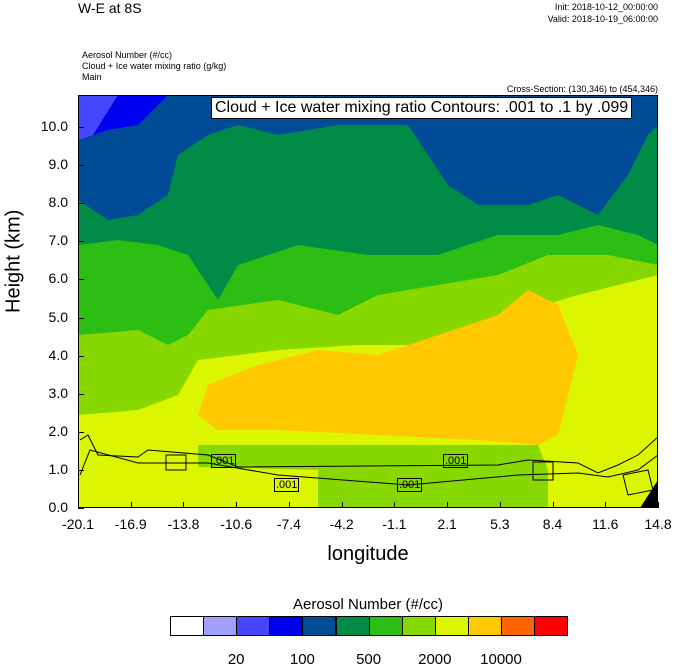 This screenshot has height=667, width=674. What do you see at coordinates (582, 89) in the screenshot?
I see `cross-section-label: Cross-Section: (130,346) to (454,346)` at bounding box center [582, 89].